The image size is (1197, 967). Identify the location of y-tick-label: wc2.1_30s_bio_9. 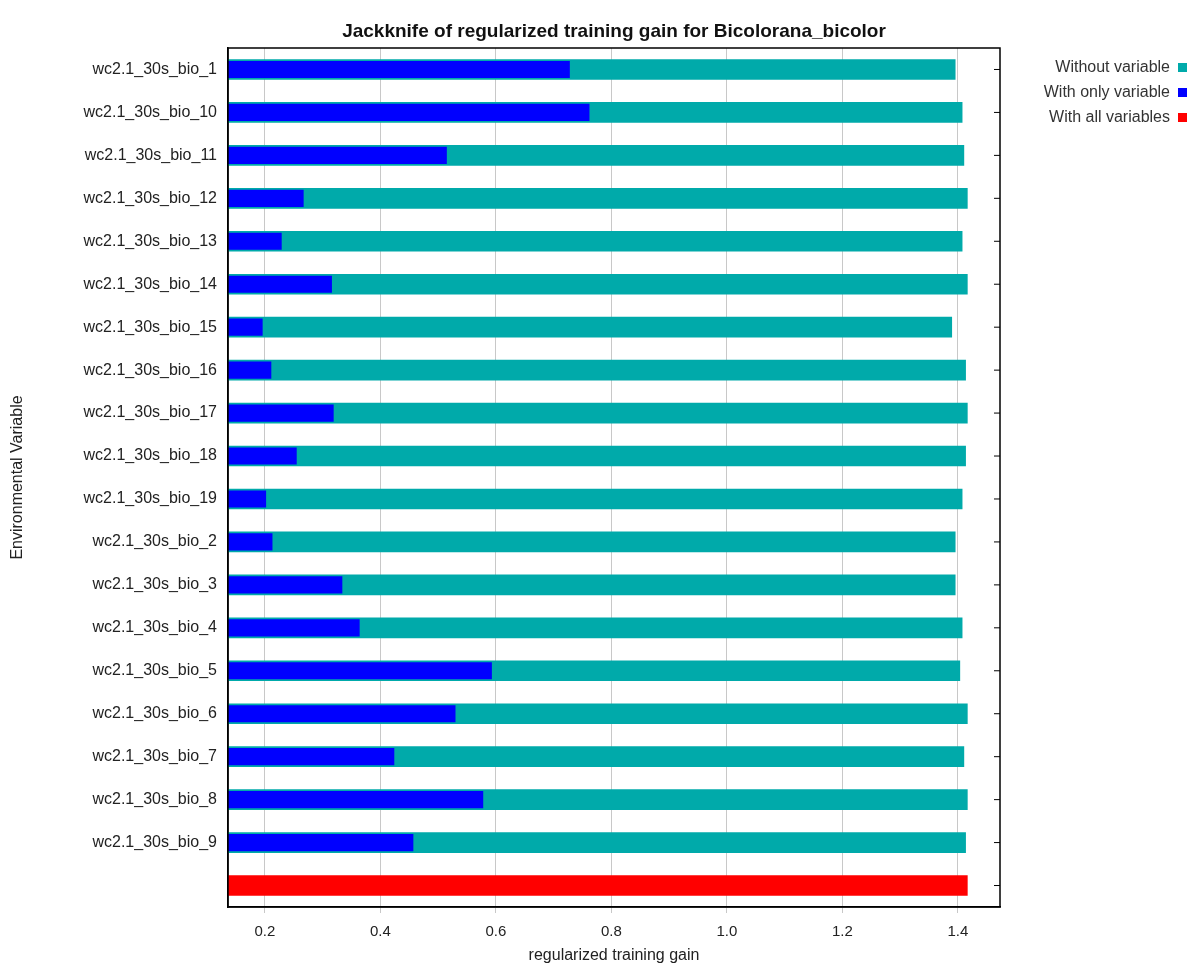
(154, 841).